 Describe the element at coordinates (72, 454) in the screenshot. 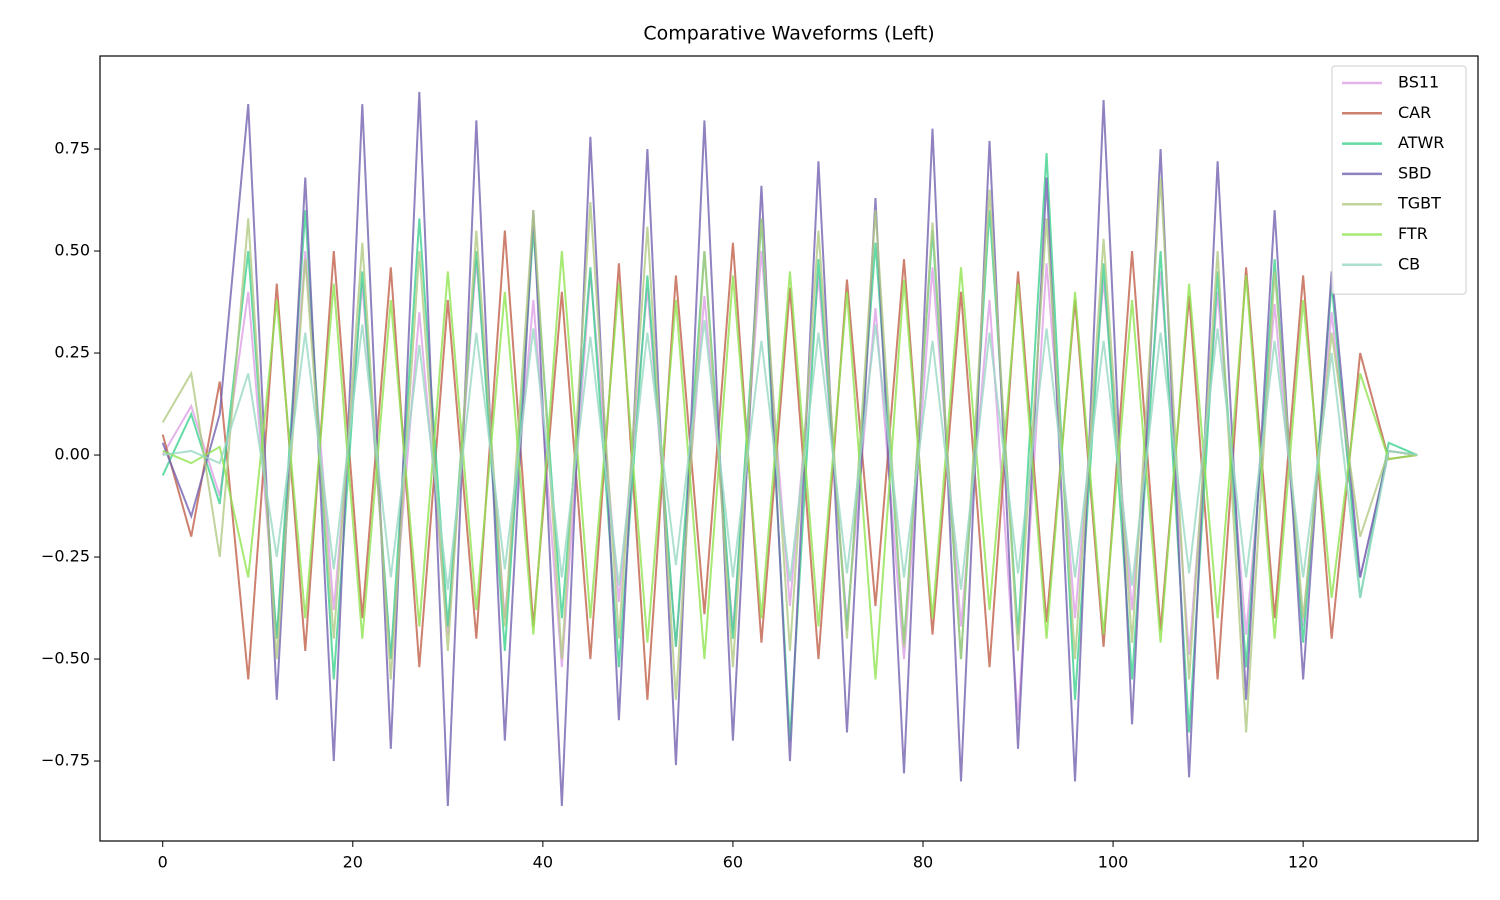

I see `y-tick-label: 0.00` at that location.